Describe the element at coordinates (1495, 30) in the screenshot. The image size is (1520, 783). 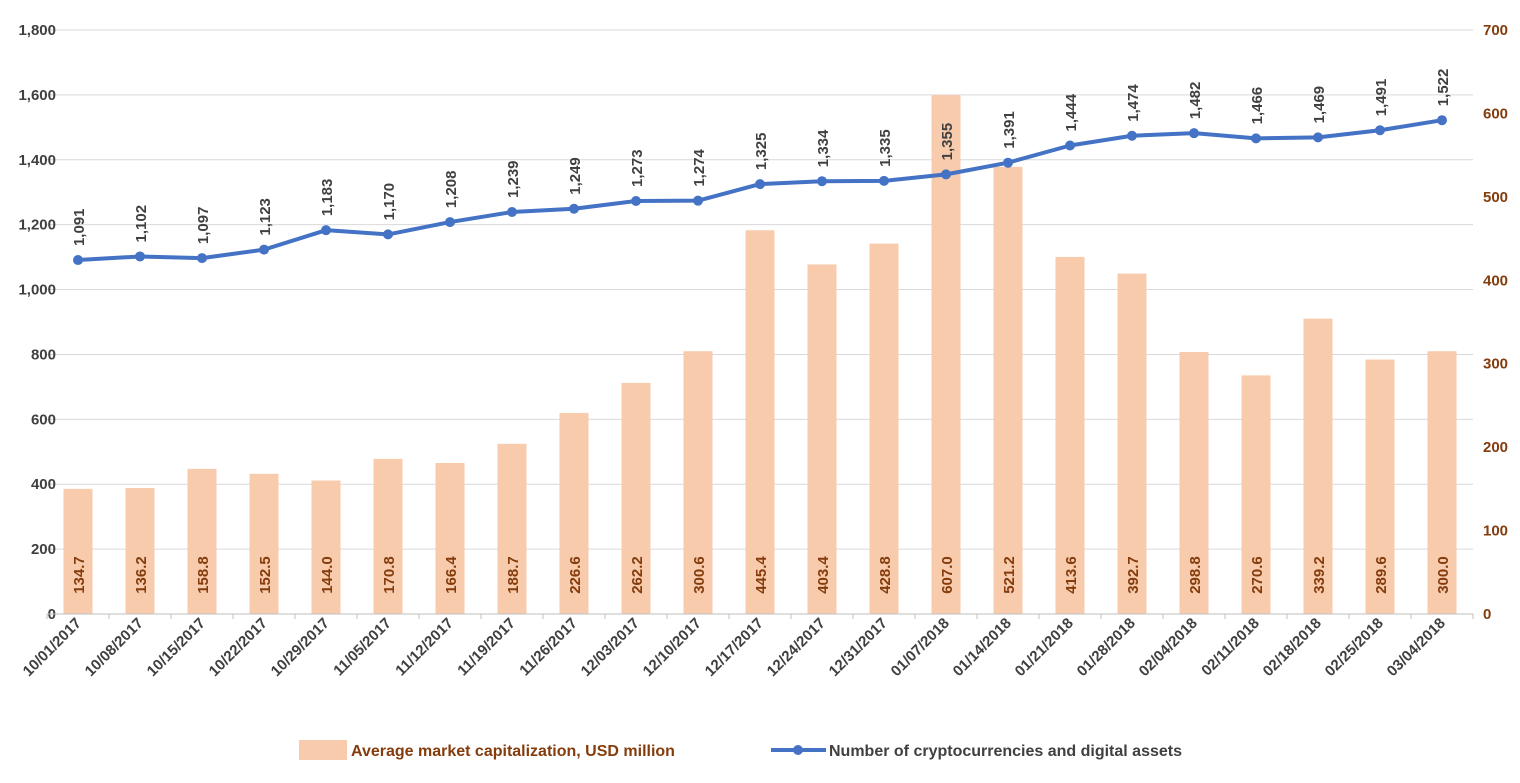
I see `y-right-tick-label: 700` at that location.